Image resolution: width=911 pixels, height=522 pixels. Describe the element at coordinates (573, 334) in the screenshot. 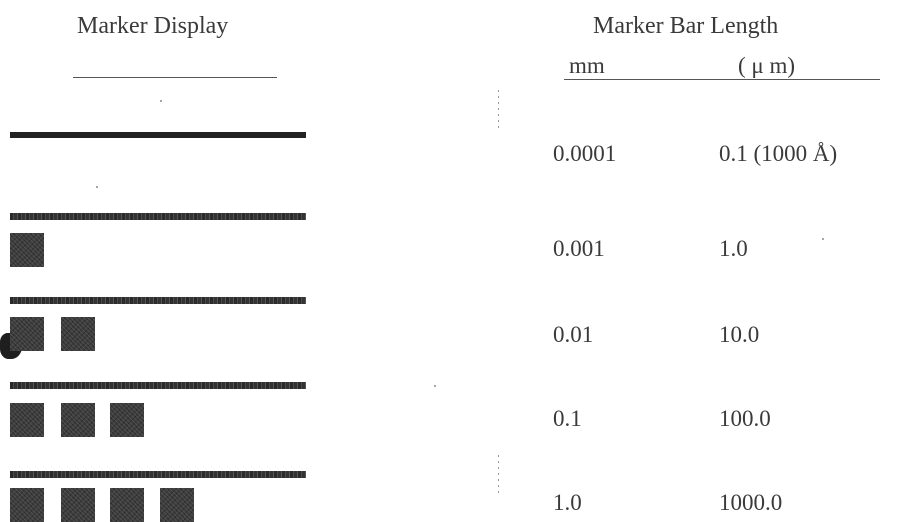

I see `mm-value: 0.01` at that location.